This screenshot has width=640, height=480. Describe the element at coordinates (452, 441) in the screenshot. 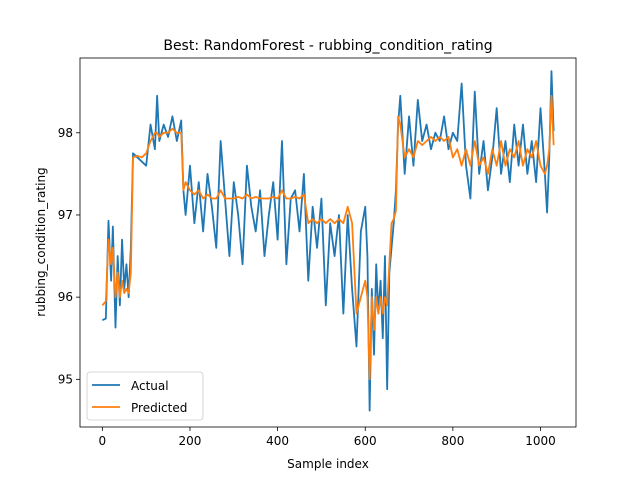

I see `x-tick-label: 800` at that location.